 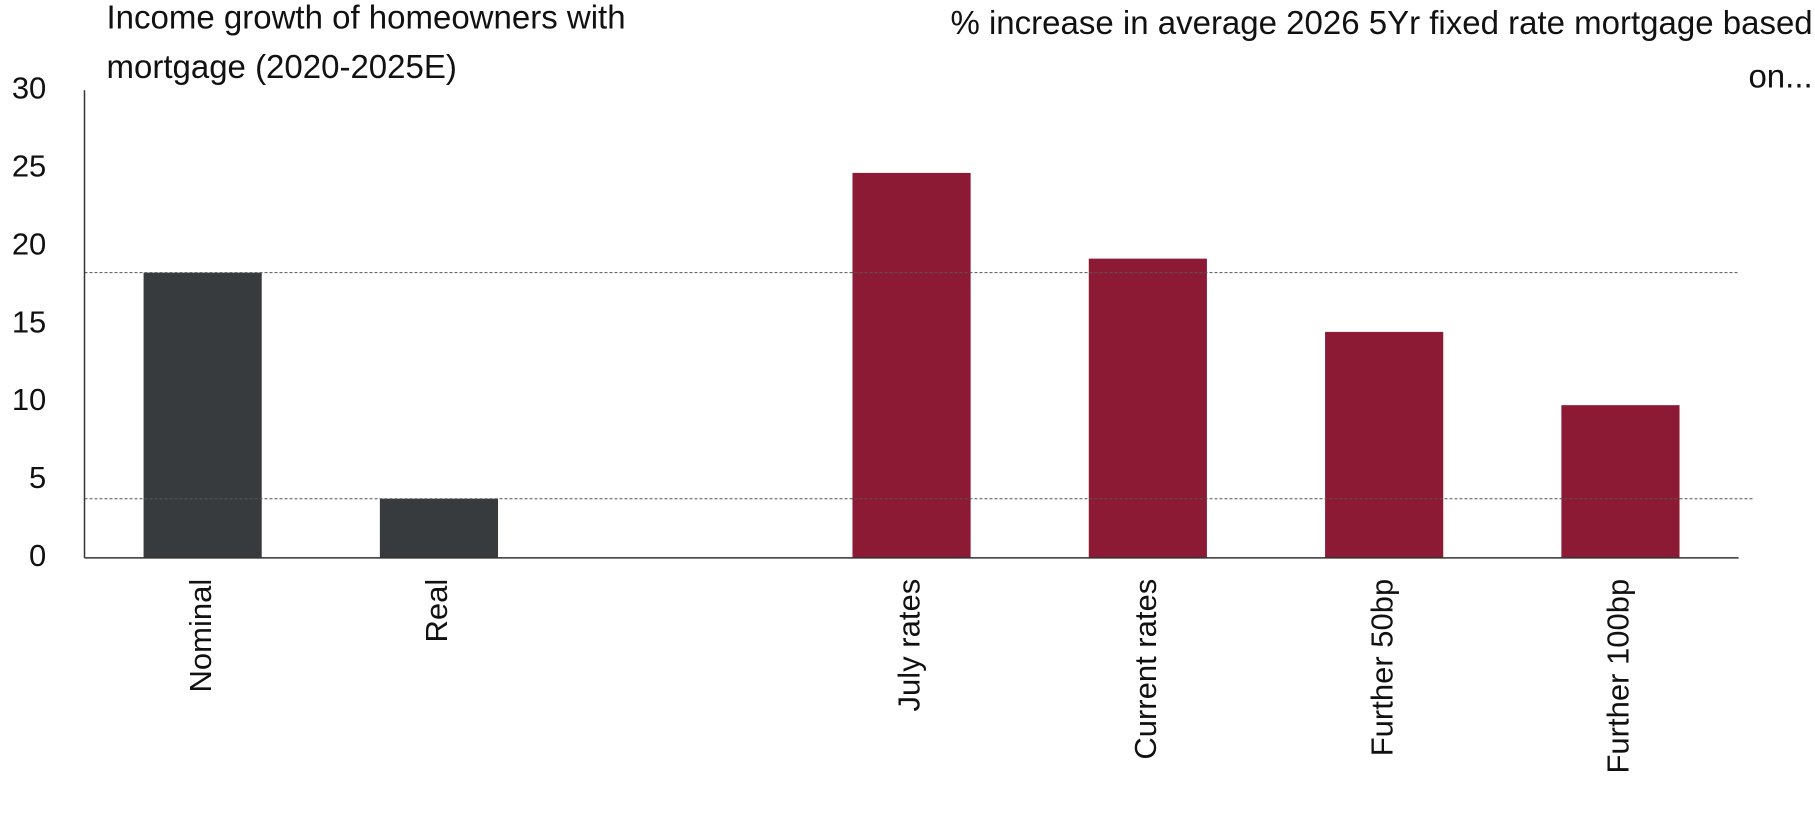 I want to click on x-tick-label: Nominal, so click(x=200, y=636).